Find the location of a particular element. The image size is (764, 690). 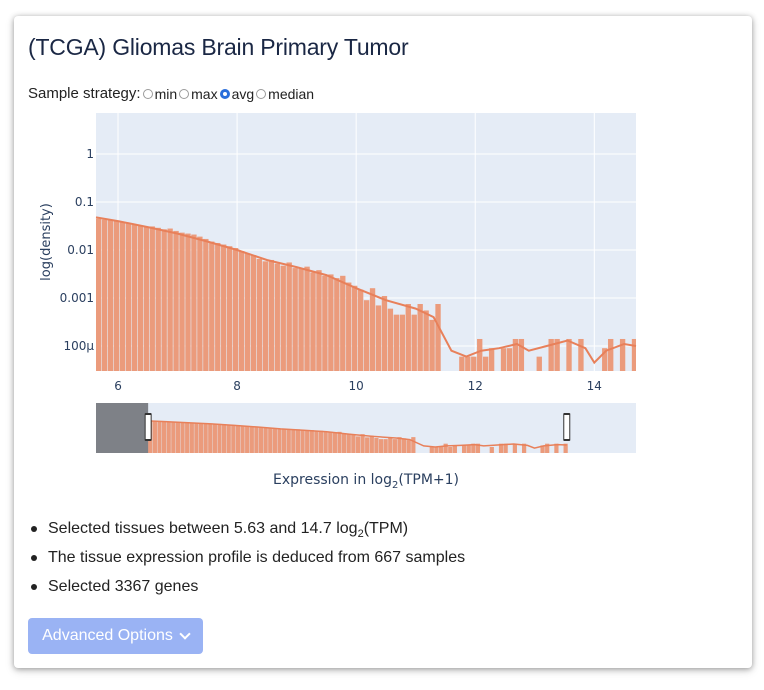

radio-median: median is located at coordinates (285, 94).